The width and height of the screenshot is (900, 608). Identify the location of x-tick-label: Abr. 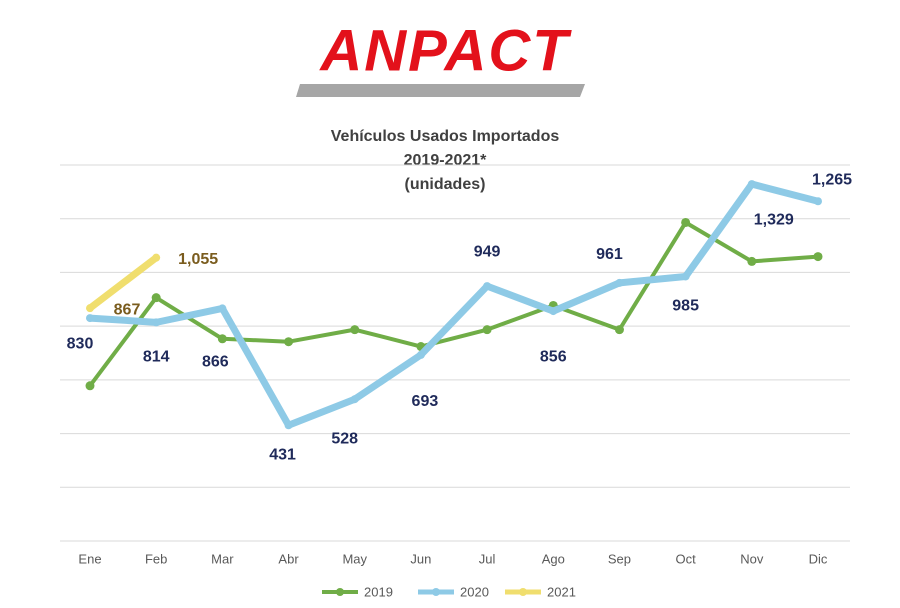
(288, 558).